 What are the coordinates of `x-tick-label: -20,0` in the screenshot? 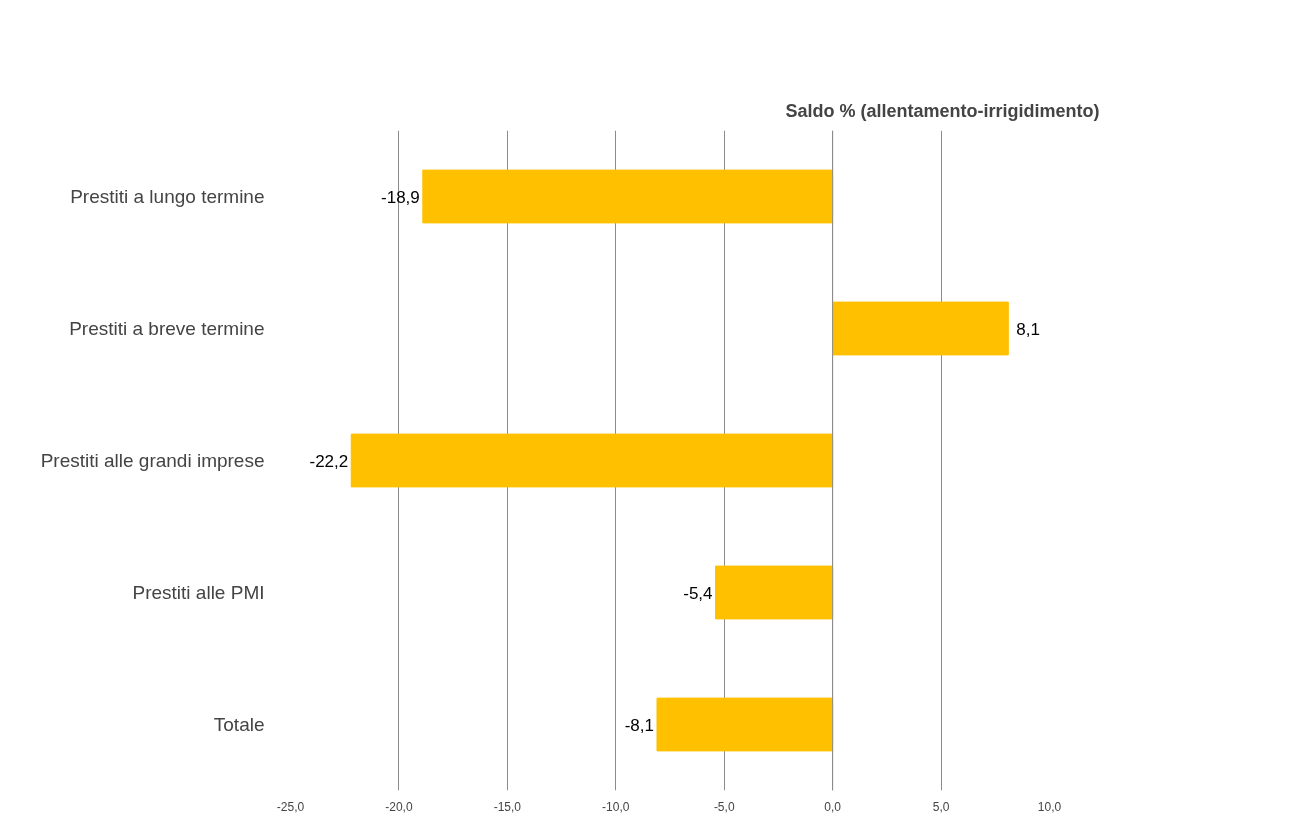 It's located at (399, 806).